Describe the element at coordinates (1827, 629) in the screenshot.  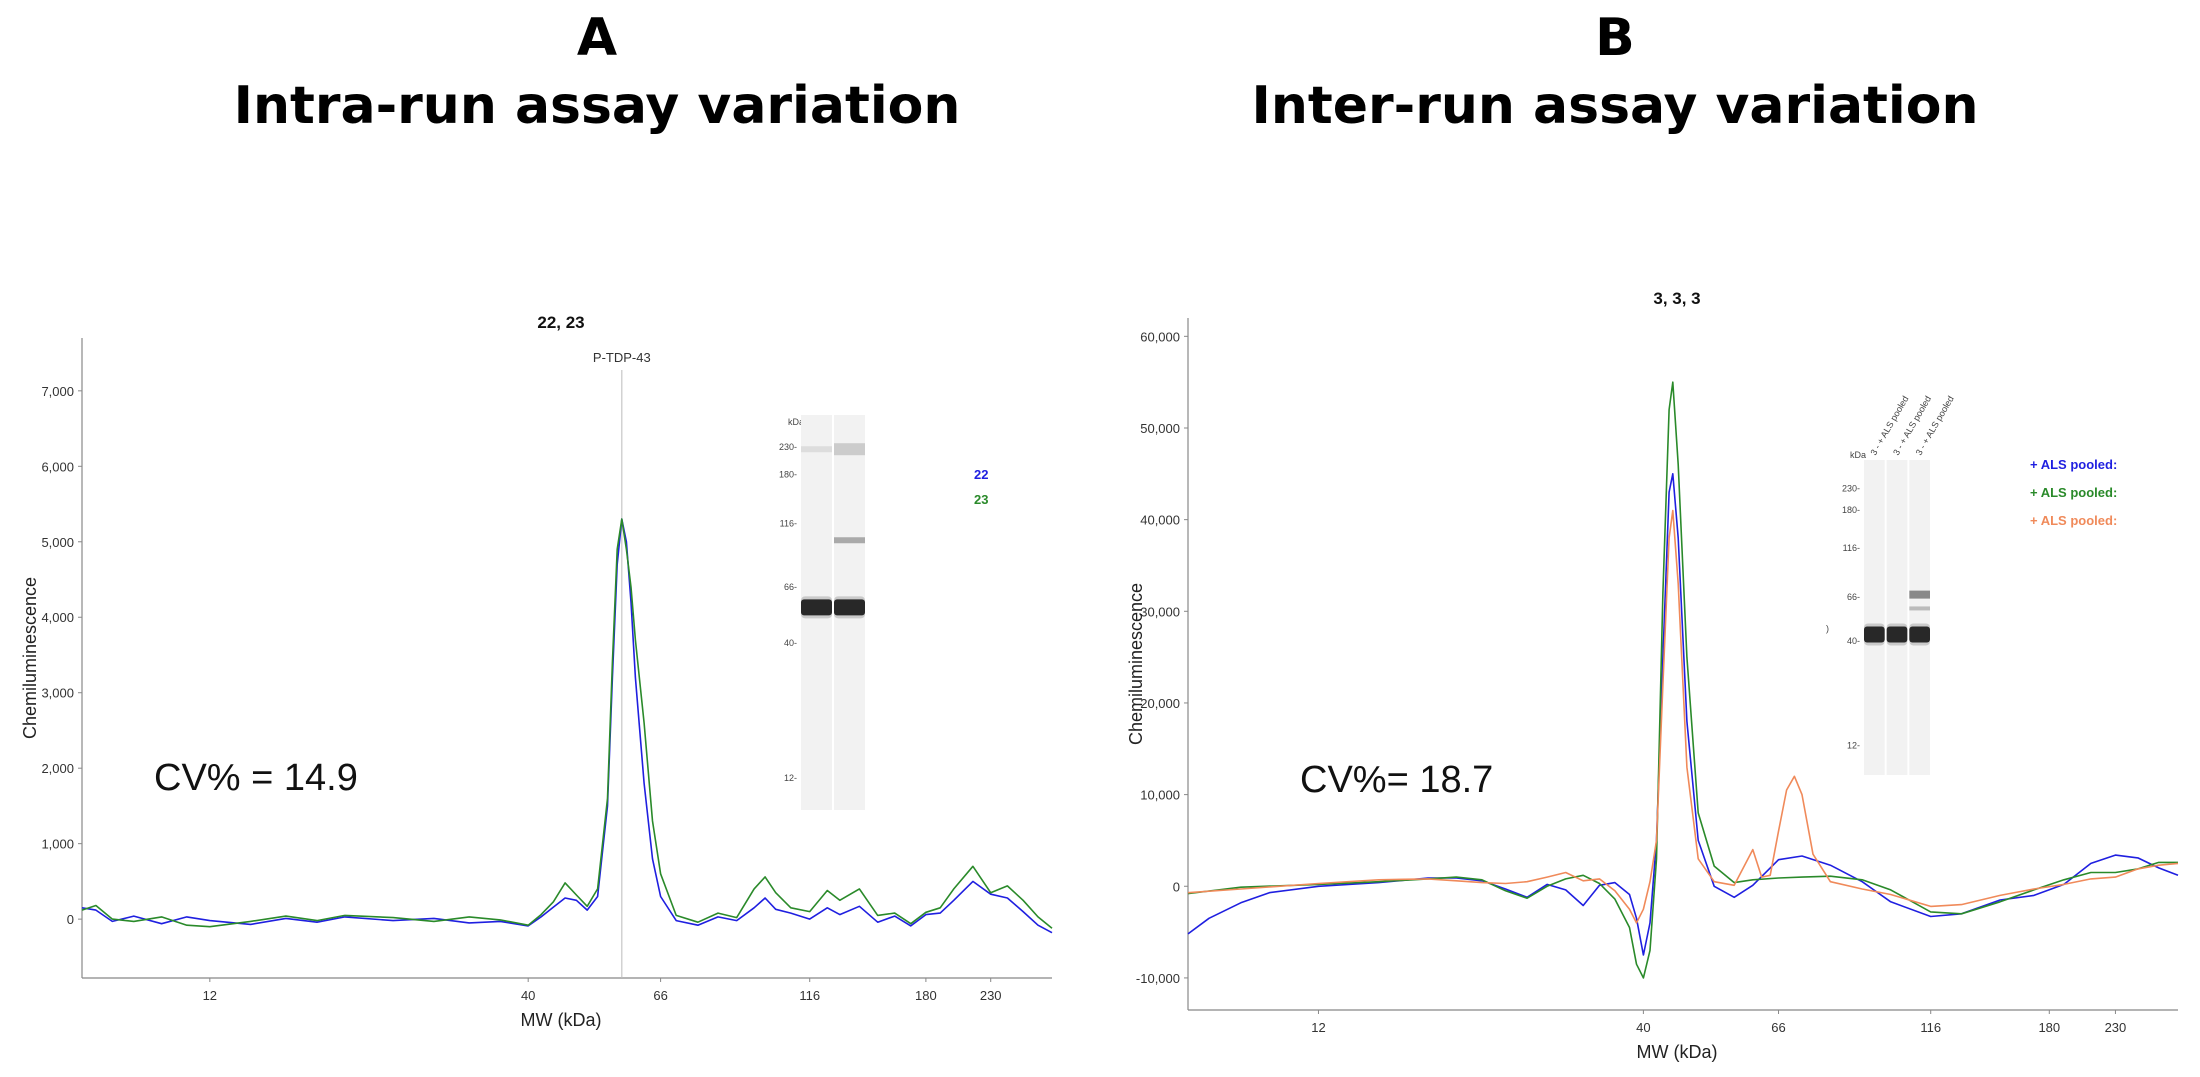
I see `gel-side-mark: )` at that location.